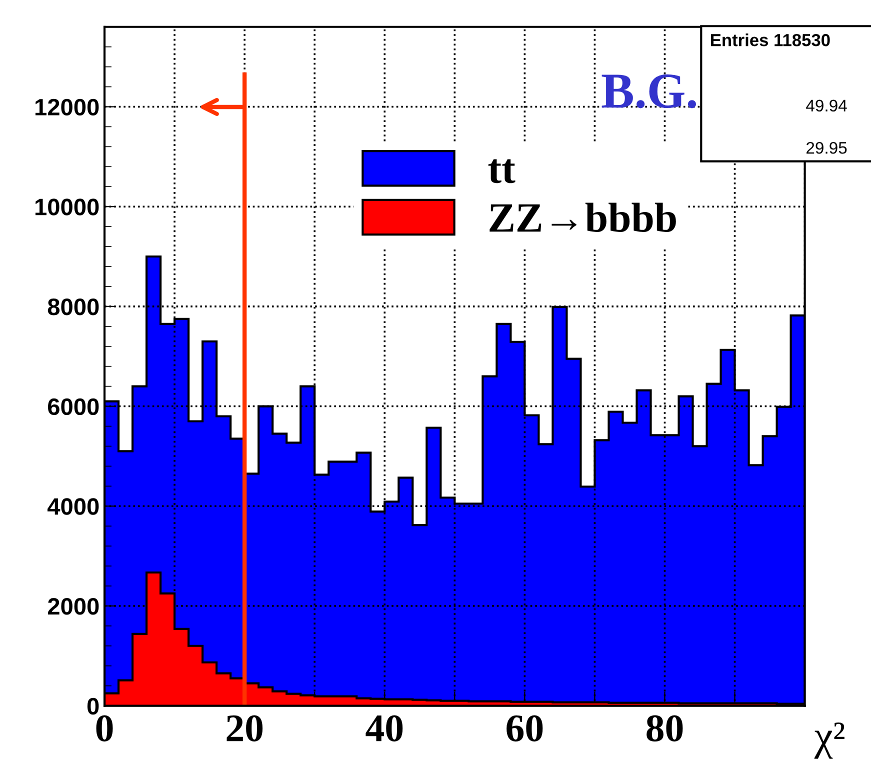  I want to click on y-tick-label: 10000, so click(67, 207).